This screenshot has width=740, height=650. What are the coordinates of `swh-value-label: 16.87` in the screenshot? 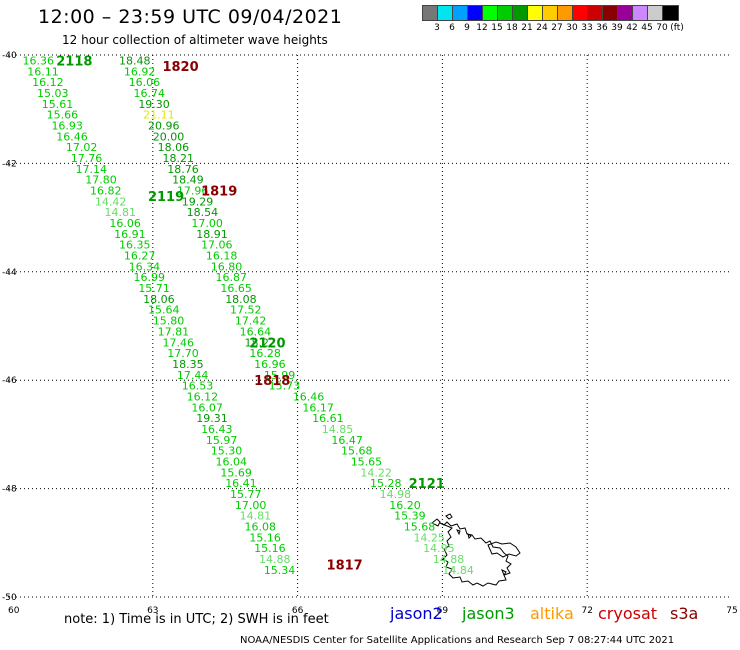 It's located at (232, 277).